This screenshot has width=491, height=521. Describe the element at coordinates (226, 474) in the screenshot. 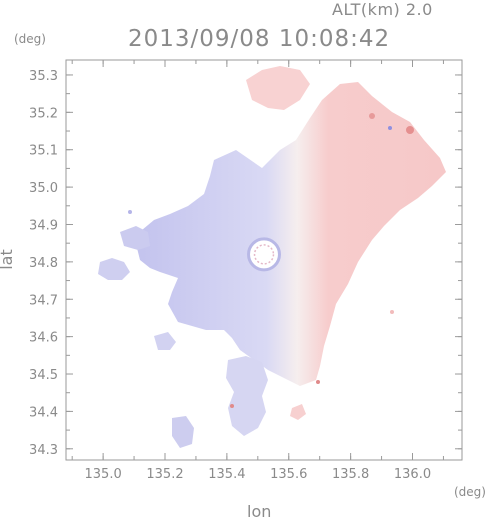

I see `x-tick-label: 135.4` at that location.